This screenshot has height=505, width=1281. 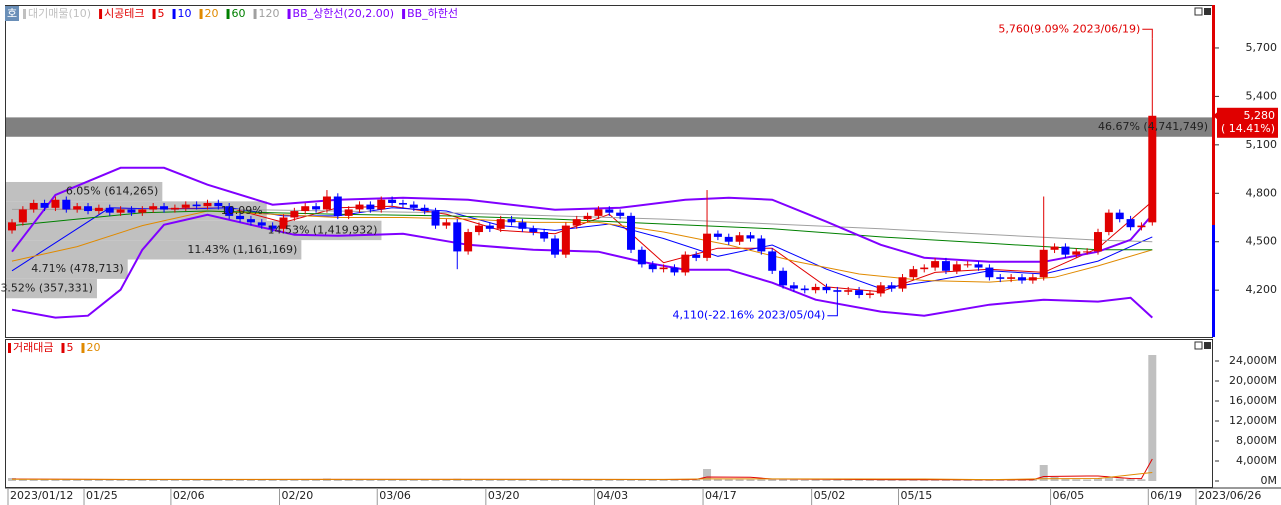 I want to click on icon-box, so click(x=12, y=13).